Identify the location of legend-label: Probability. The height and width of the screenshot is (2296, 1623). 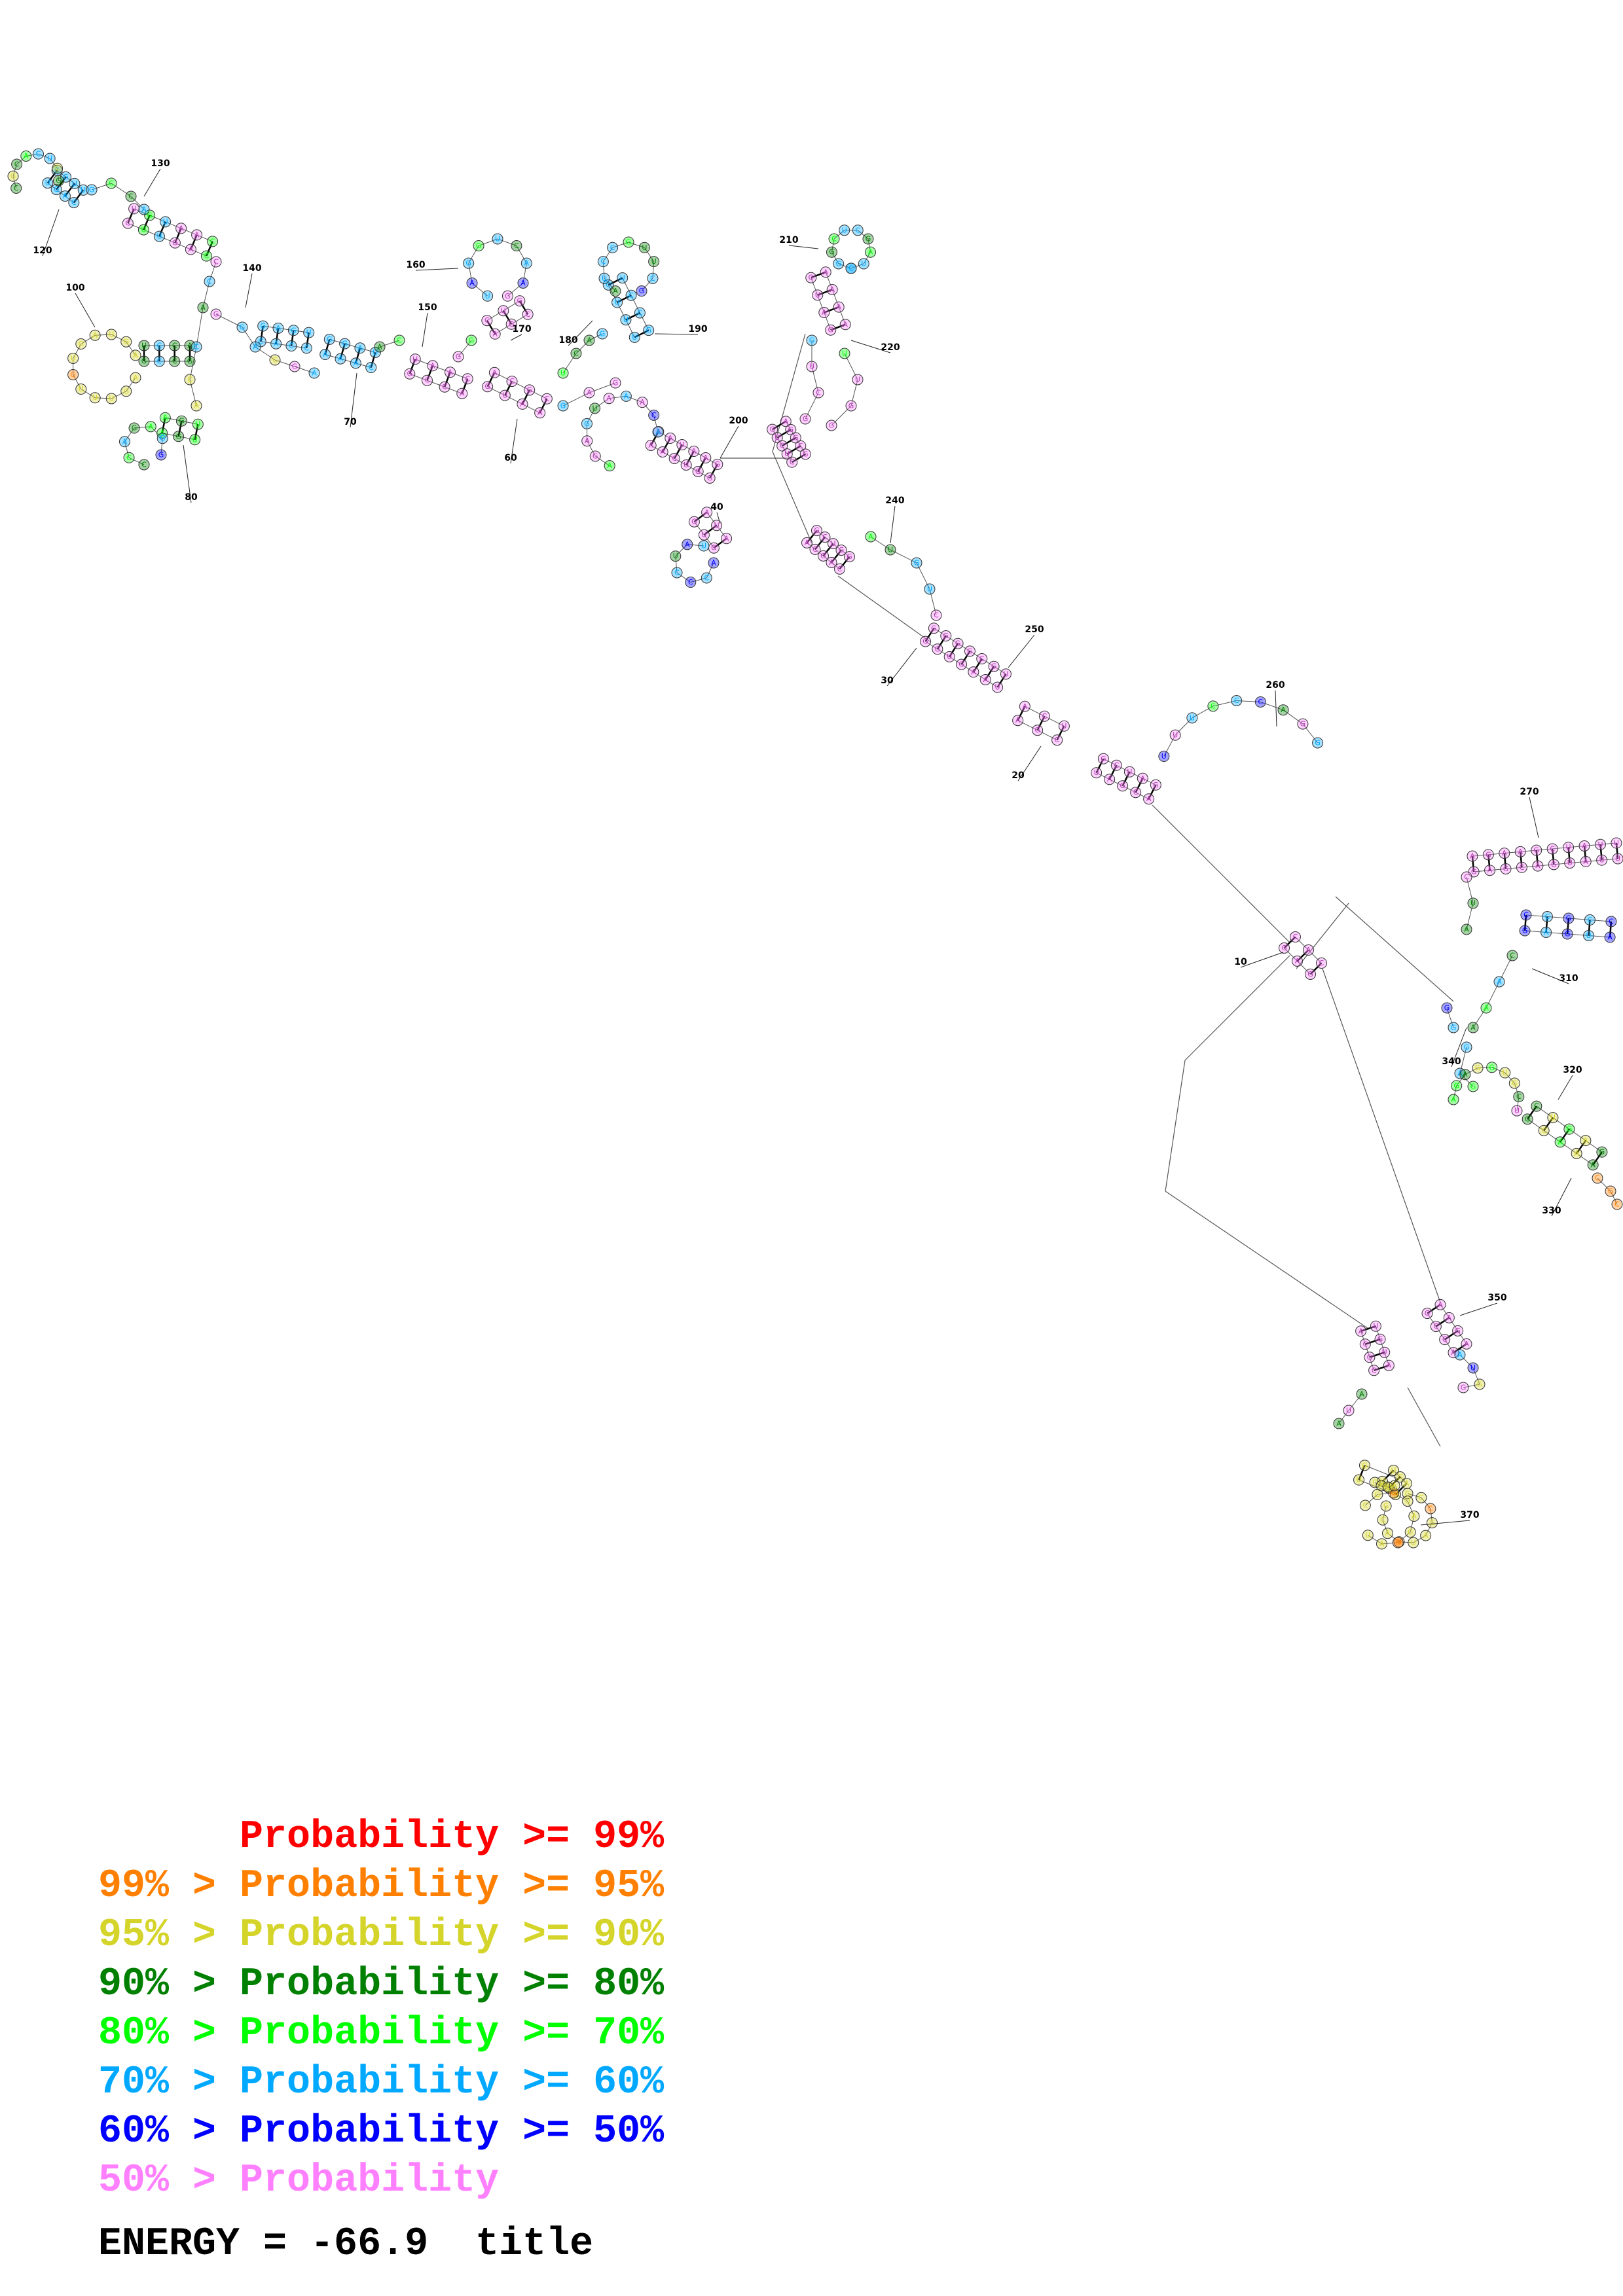
(370, 1837).